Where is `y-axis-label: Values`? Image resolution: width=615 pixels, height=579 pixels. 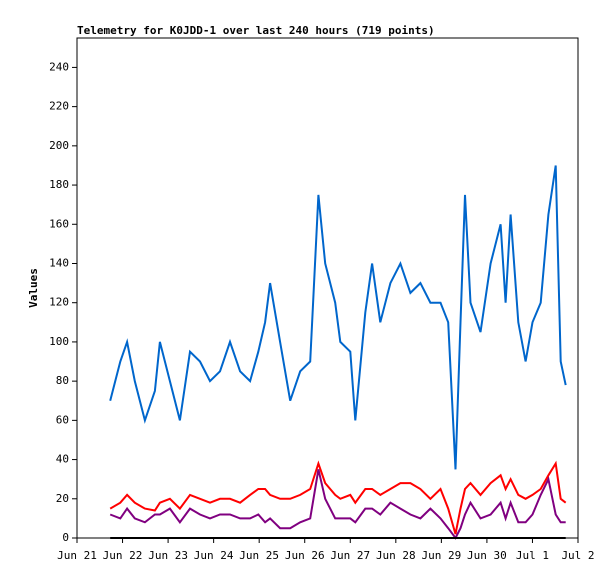 y-axis-label: Values is located at coordinates (33, 288).